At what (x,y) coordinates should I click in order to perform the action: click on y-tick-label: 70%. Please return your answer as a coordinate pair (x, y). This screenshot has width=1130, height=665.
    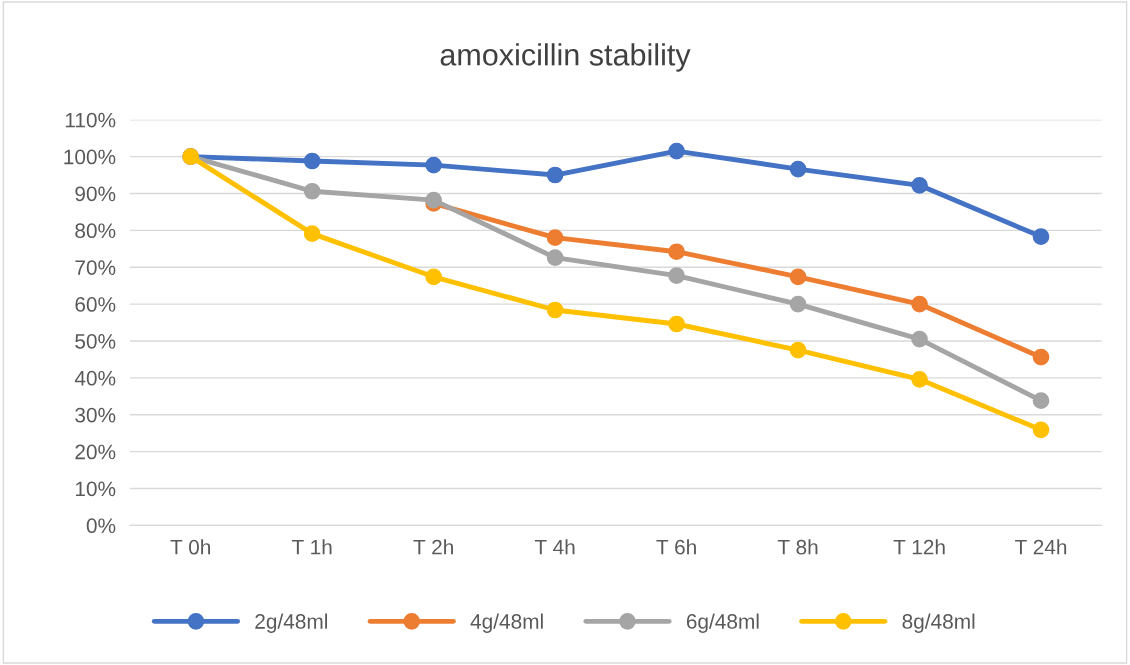
    Looking at the image, I should click on (95, 267).